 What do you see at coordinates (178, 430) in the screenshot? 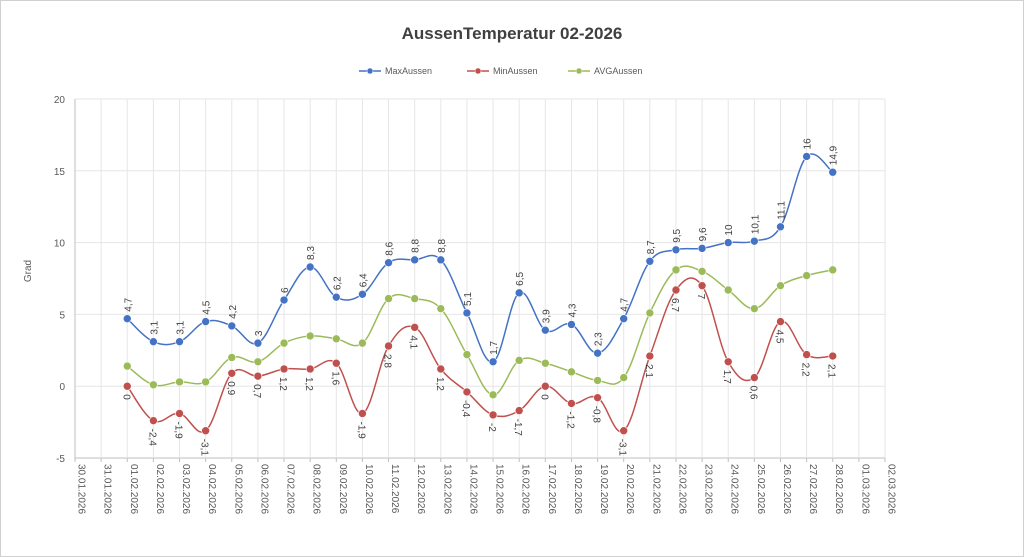
I see `data-label-min: -1,9` at bounding box center [178, 430].